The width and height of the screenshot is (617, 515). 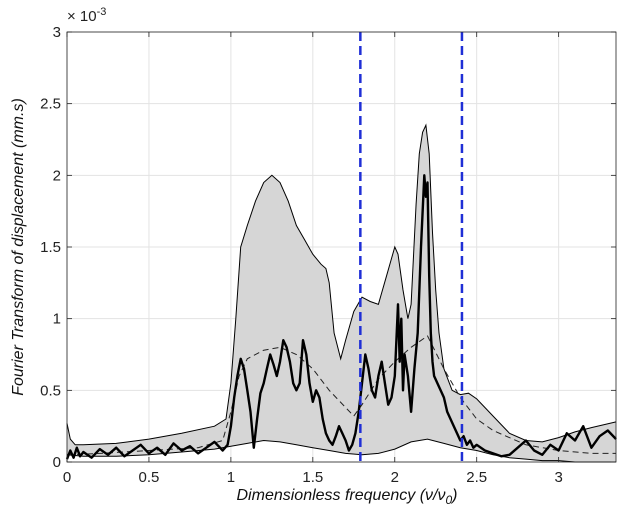 What do you see at coordinates (312, 477) in the screenshot?
I see `x-tick-label: 1.5` at bounding box center [312, 477].